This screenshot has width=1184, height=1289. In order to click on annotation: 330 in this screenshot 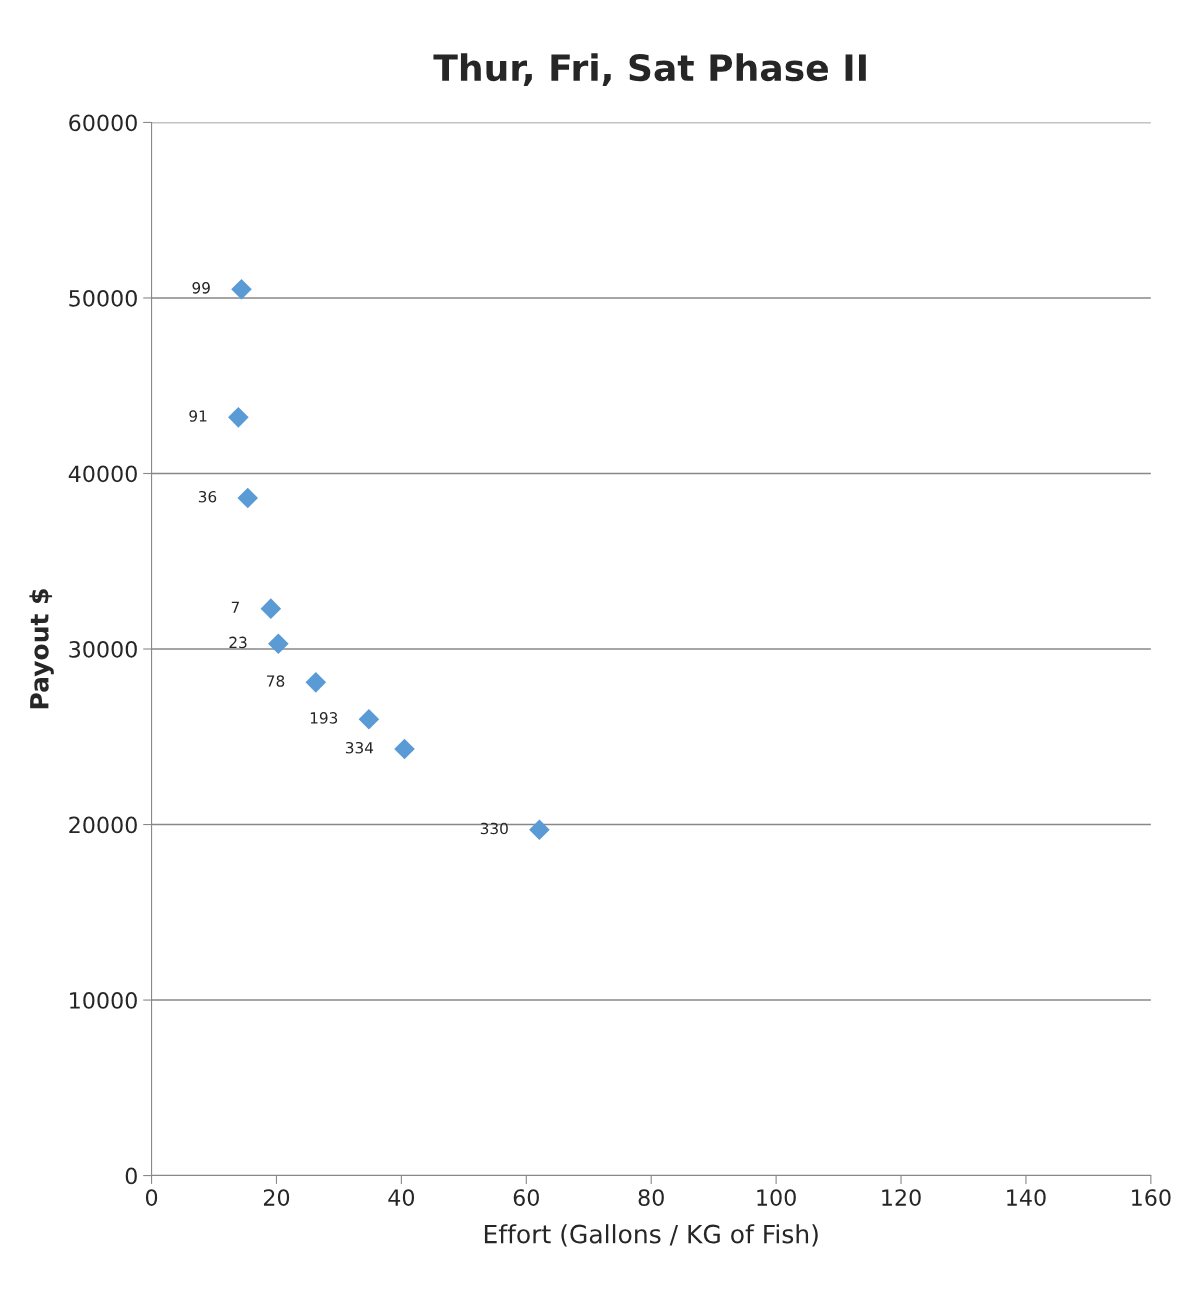, I will do `click(494, 828)`.